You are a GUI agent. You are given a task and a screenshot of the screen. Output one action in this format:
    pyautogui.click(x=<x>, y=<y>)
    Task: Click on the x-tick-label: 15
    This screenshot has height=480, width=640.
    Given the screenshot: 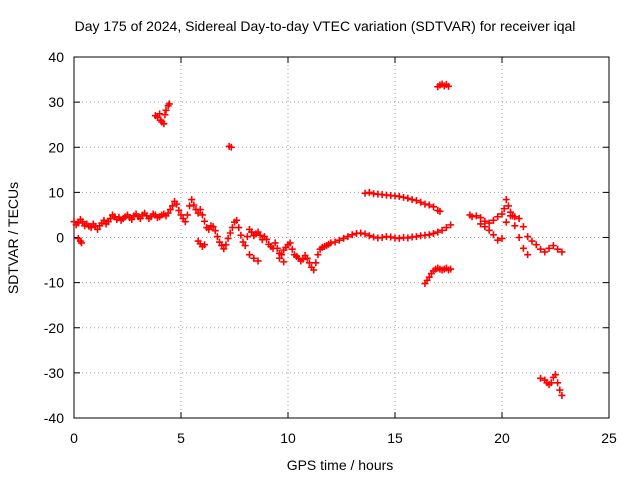 What is the action you would take?
    pyautogui.click(x=395, y=438)
    